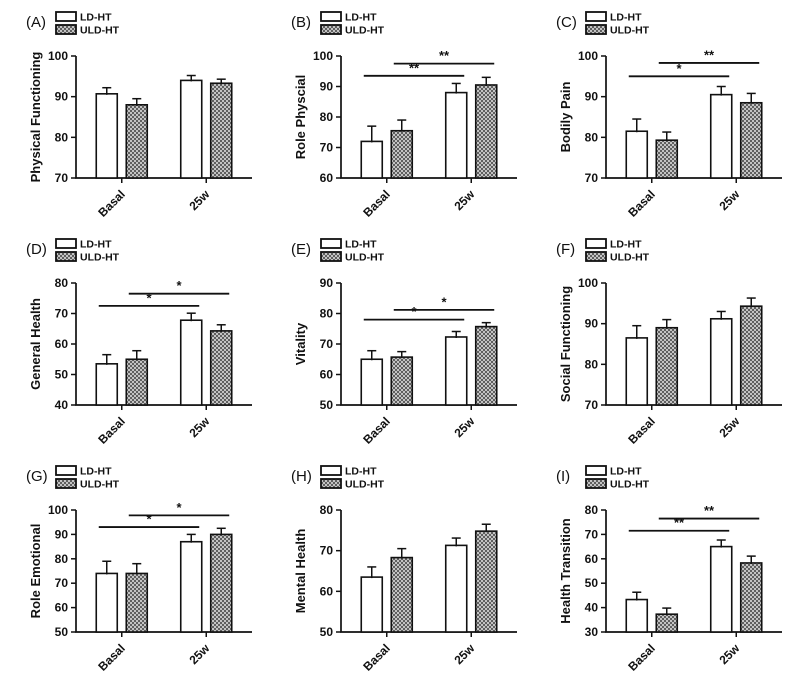 The width and height of the screenshot is (795, 686). I want to click on panel-letter-H: (H), so click(301, 476).